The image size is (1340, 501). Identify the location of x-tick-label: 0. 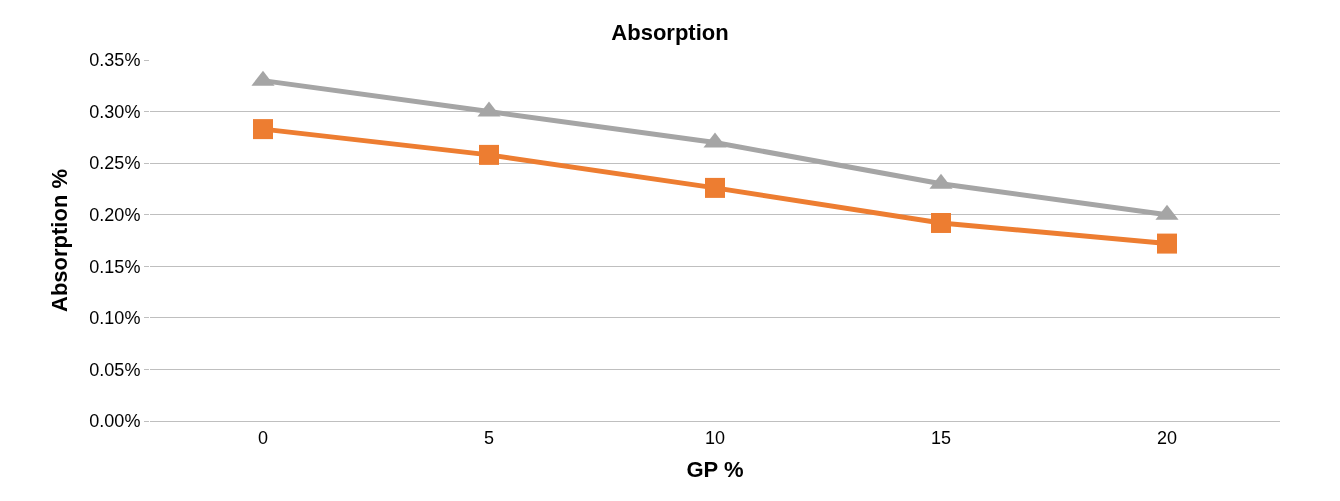
(263, 437).